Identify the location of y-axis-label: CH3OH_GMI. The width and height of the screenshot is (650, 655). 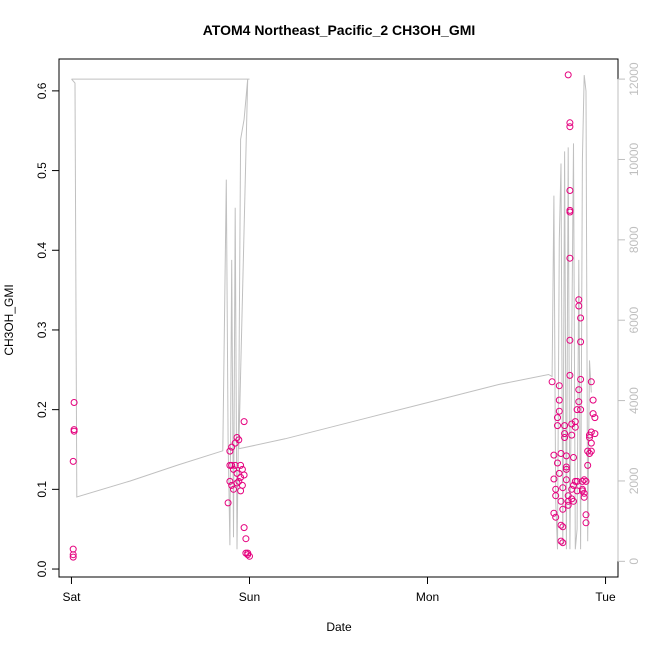
(9, 319).